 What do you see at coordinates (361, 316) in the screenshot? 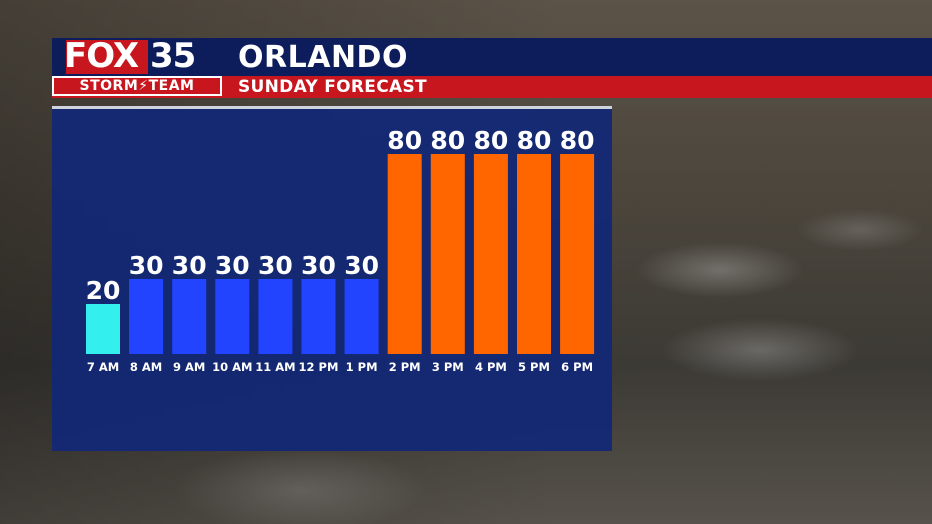
I see `bar-1-pm` at bounding box center [361, 316].